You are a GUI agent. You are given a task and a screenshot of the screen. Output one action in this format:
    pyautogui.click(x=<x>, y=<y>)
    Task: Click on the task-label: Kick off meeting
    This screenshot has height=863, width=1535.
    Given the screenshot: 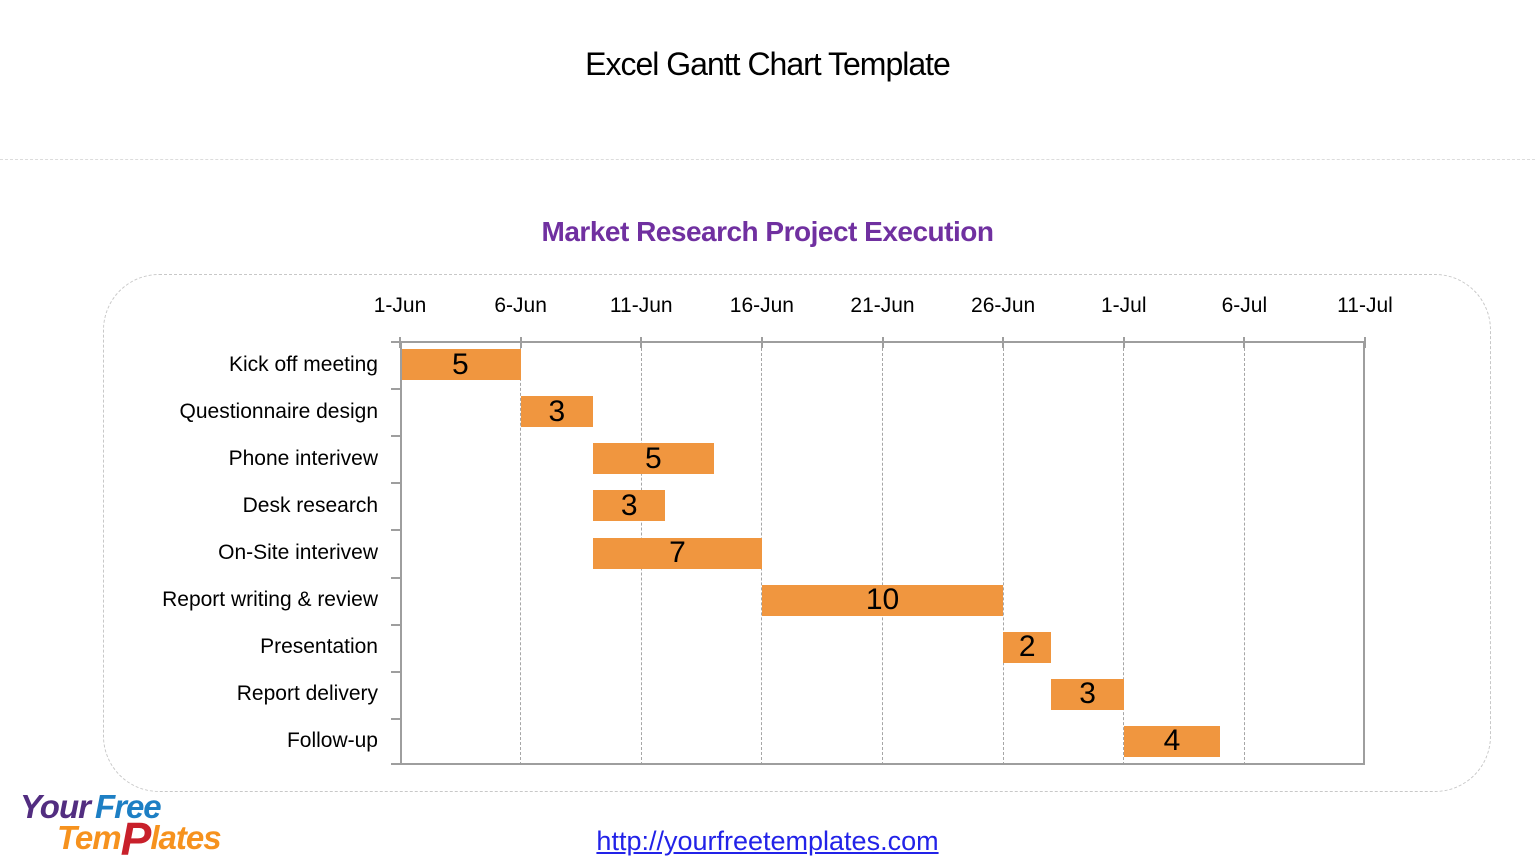 What is the action you would take?
    pyautogui.click(x=234, y=364)
    